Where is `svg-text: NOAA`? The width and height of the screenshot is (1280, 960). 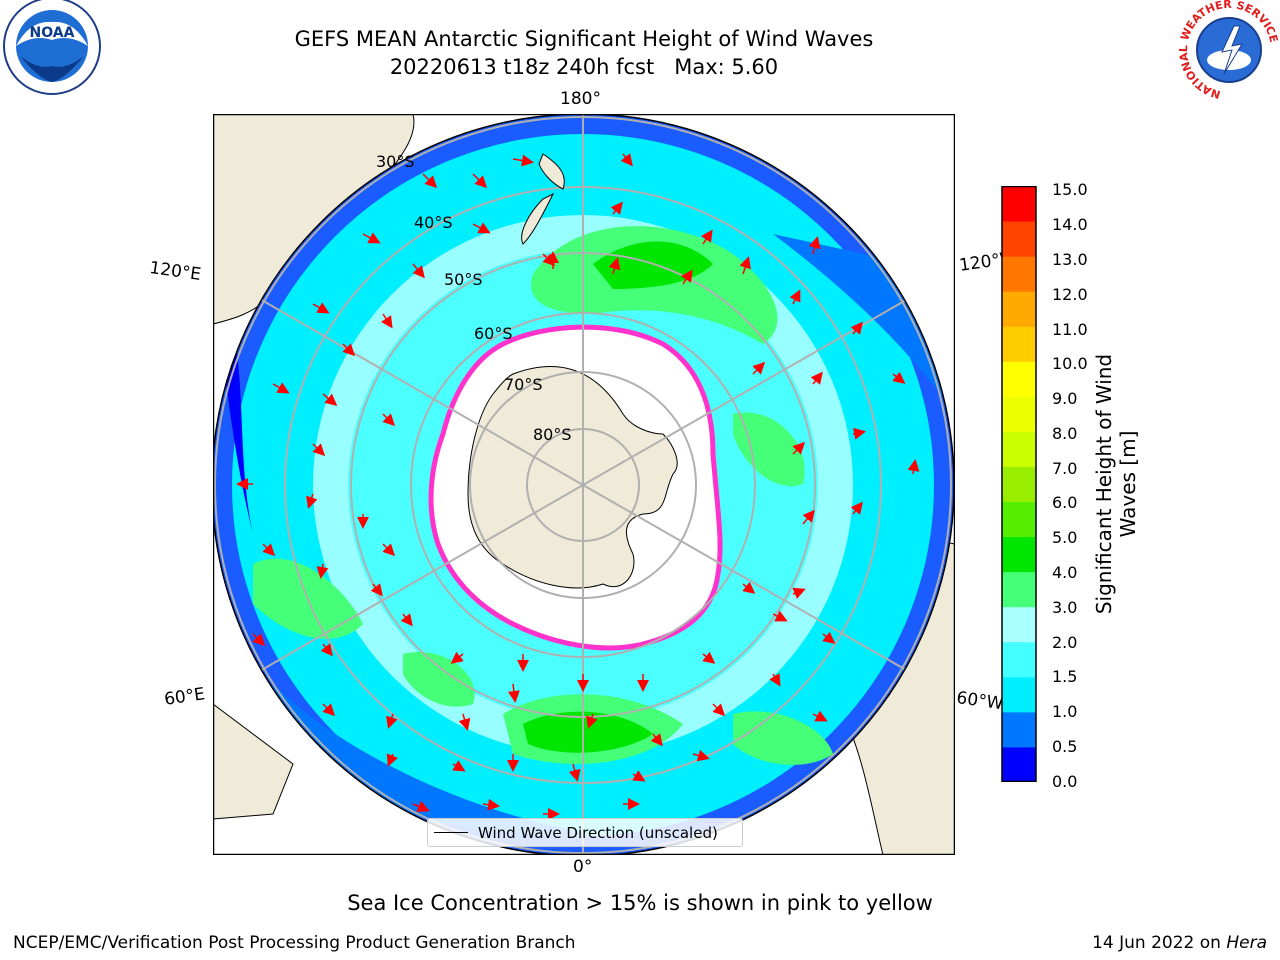
svg-text: NOAA is located at coordinates (52, 33).